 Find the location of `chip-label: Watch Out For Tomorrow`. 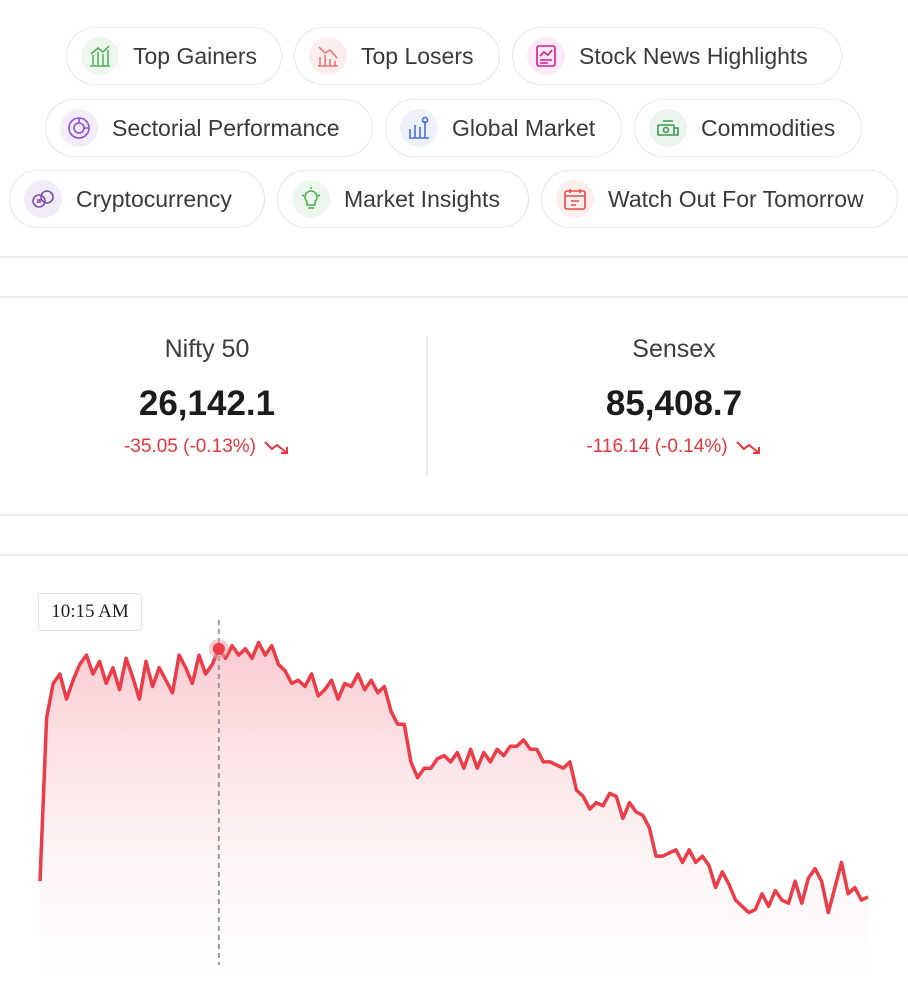

chip-label: Watch Out For Tomorrow is located at coordinates (736, 198).